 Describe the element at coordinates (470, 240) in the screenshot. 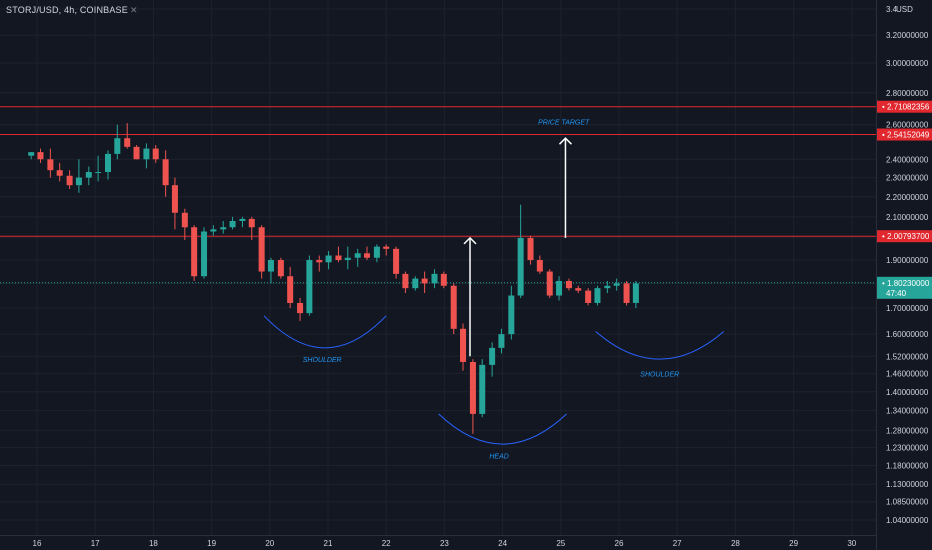

I see `neckline-arrow-head` at that location.